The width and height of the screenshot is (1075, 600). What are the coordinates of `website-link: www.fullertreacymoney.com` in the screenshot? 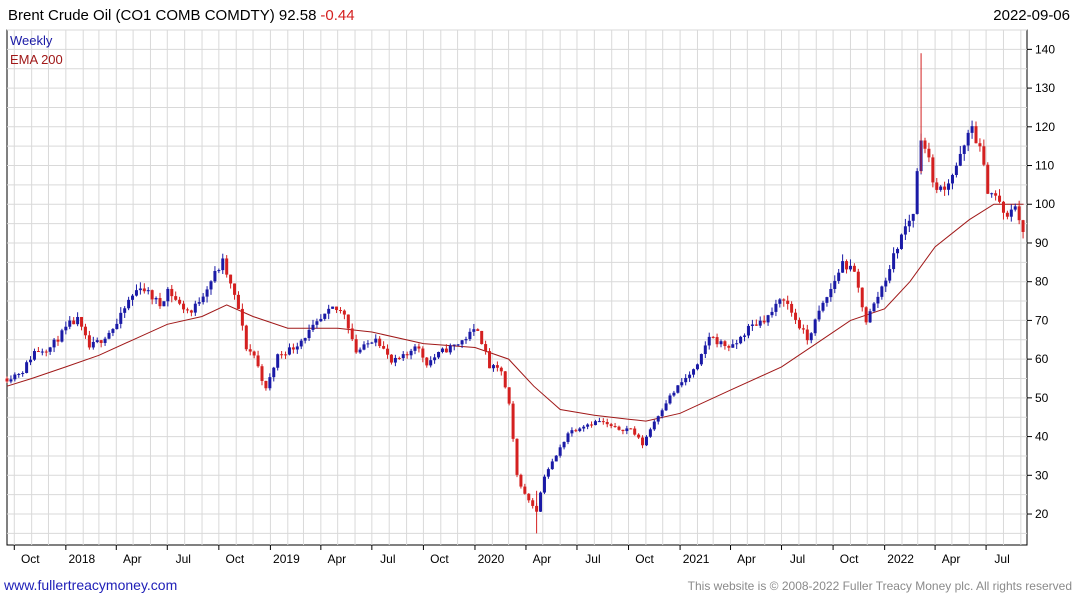 It's located at (90, 585).